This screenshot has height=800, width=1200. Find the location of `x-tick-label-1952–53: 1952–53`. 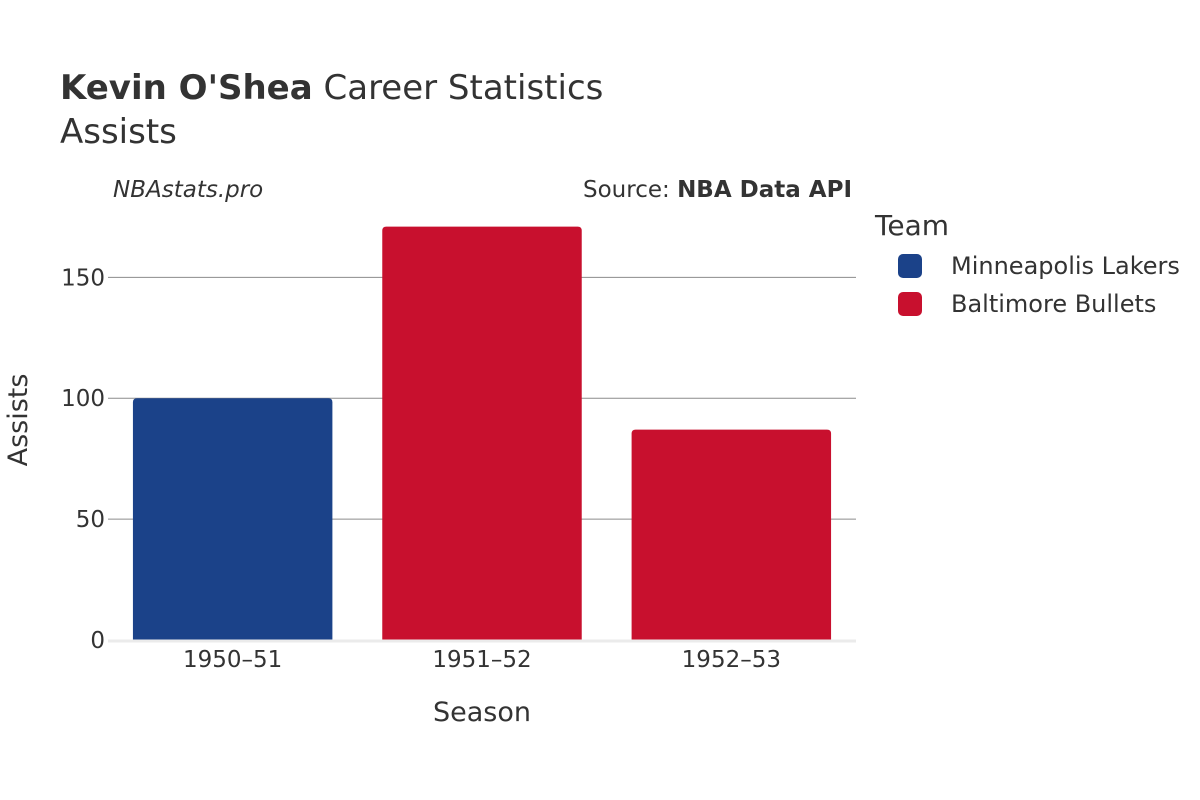

x-tick-label-1952–53: 1952–53 is located at coordinates (731, 660).